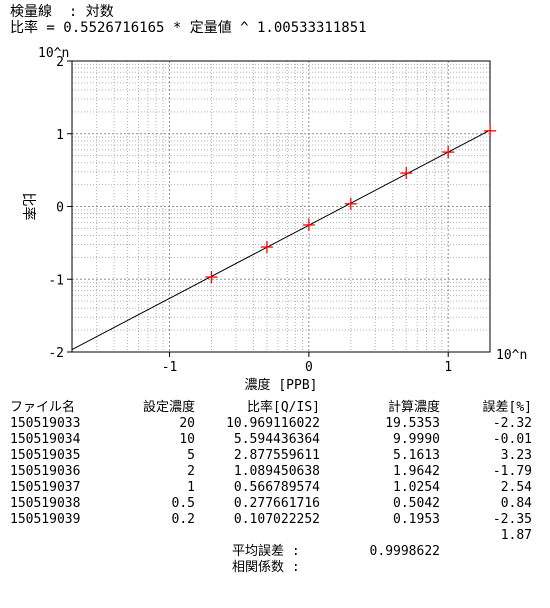 The image size is (550, 608). What do you see at coordinates (183, 519) in the screenshot?
I see `cell-set-conc: 0.2` at bounding box center [183, 519].